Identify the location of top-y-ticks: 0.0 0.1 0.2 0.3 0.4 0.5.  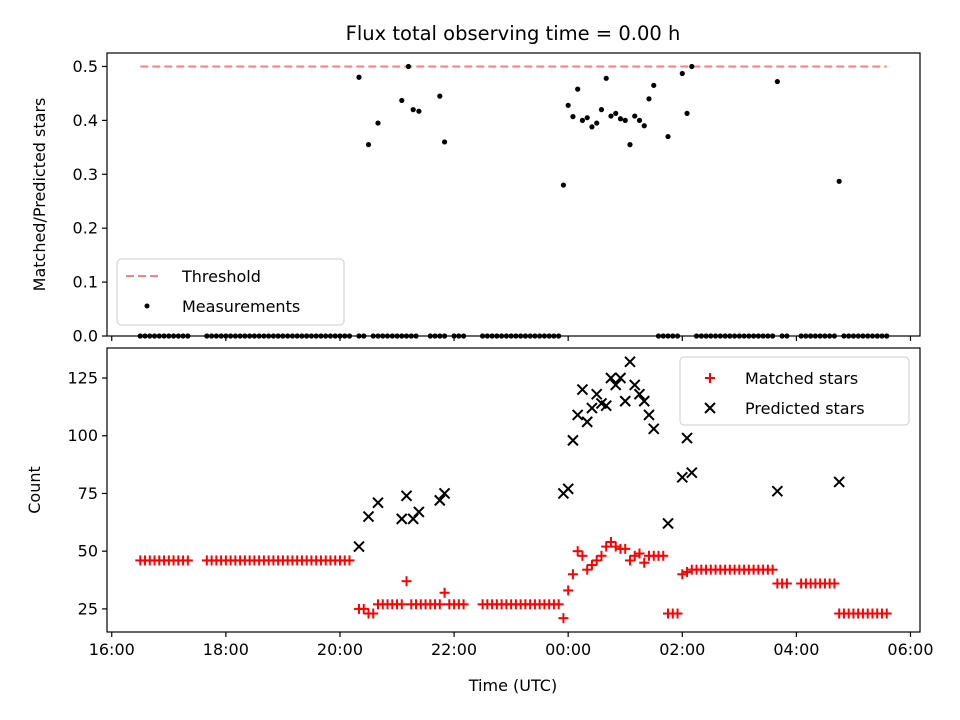
(90, 201).